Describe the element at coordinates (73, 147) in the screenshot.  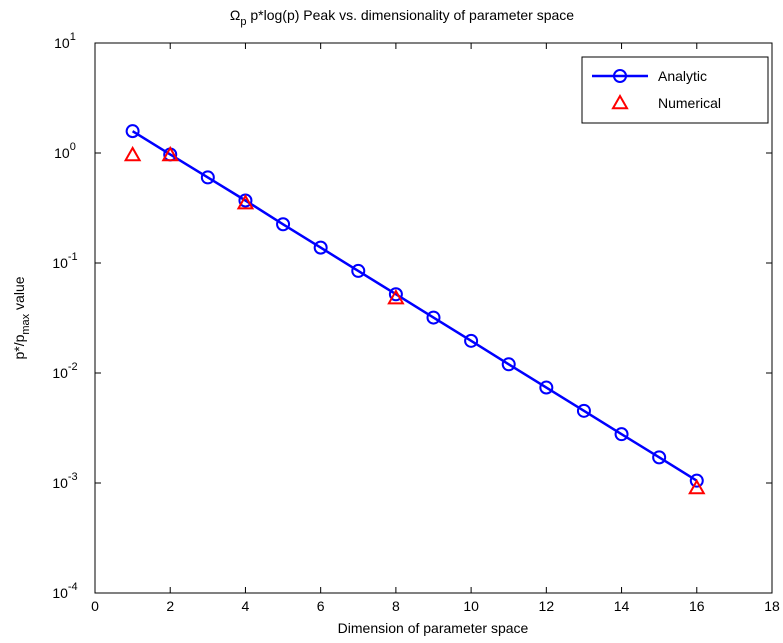
I see `y-tick-exponent: 0` at that location.